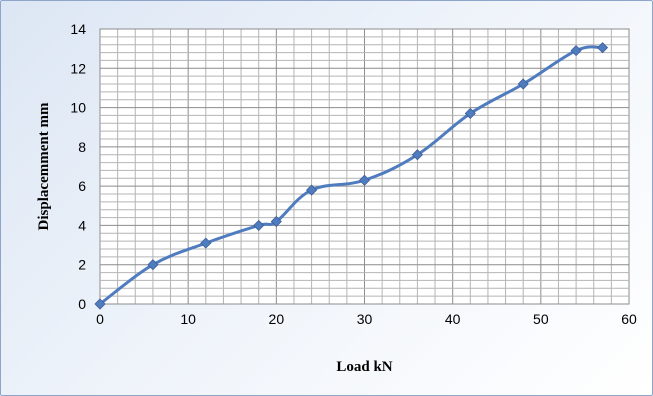  What do you see at coordinates (82, 147) in the screenshot?
I see `y-tick-label: 8` at bounding box center [82, 147].